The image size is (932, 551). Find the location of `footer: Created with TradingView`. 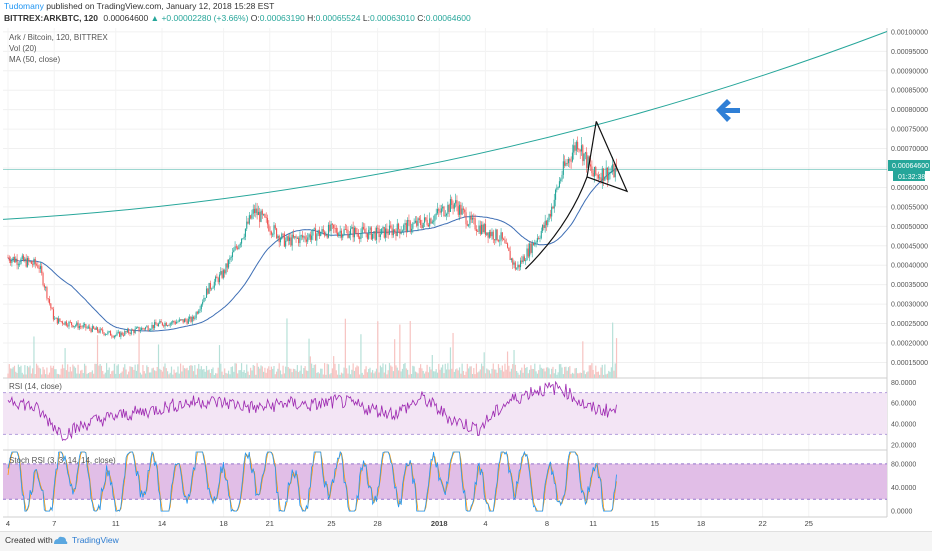

footer: Created with TradingView is located at coordinates (466, 541).